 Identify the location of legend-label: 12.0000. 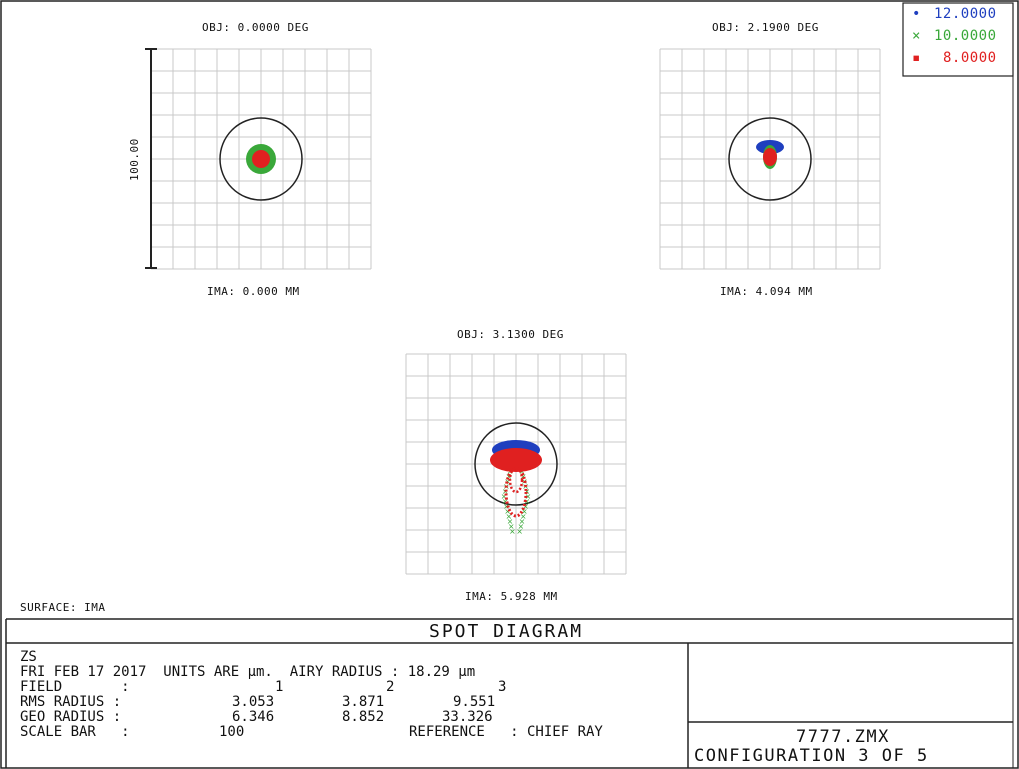
(965, 14).